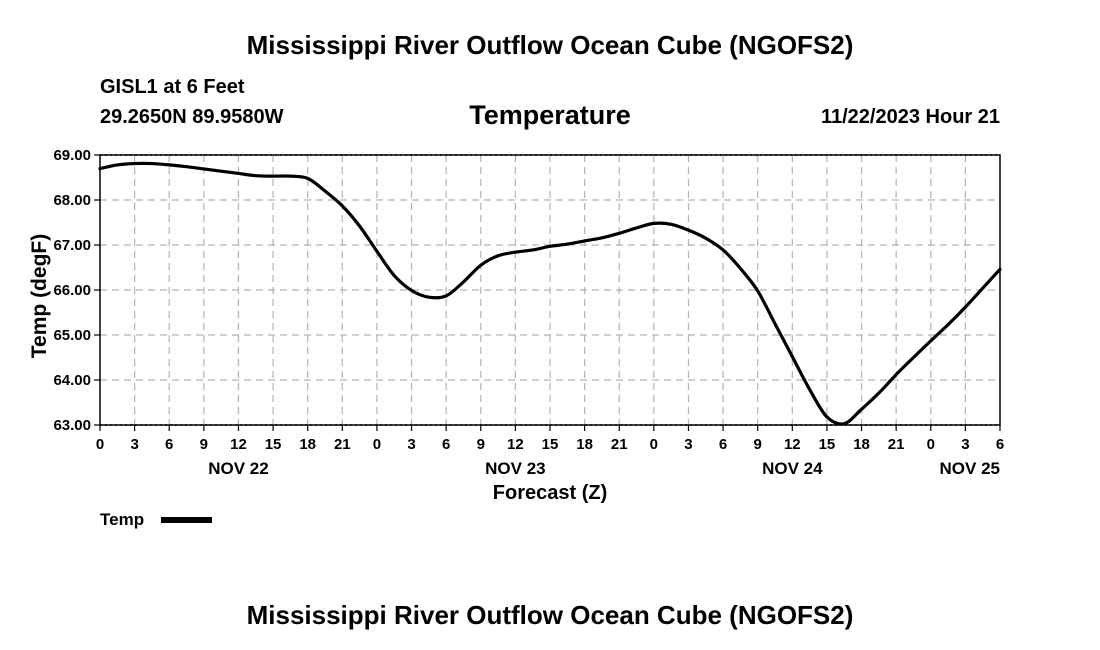 Image resolution: width=1100 pixels, height=650 pixels. What do you see at coordinates (72, 200) in the screenshot?
I see `y-tick-label: 68.00` at bounding box center [72, 200].